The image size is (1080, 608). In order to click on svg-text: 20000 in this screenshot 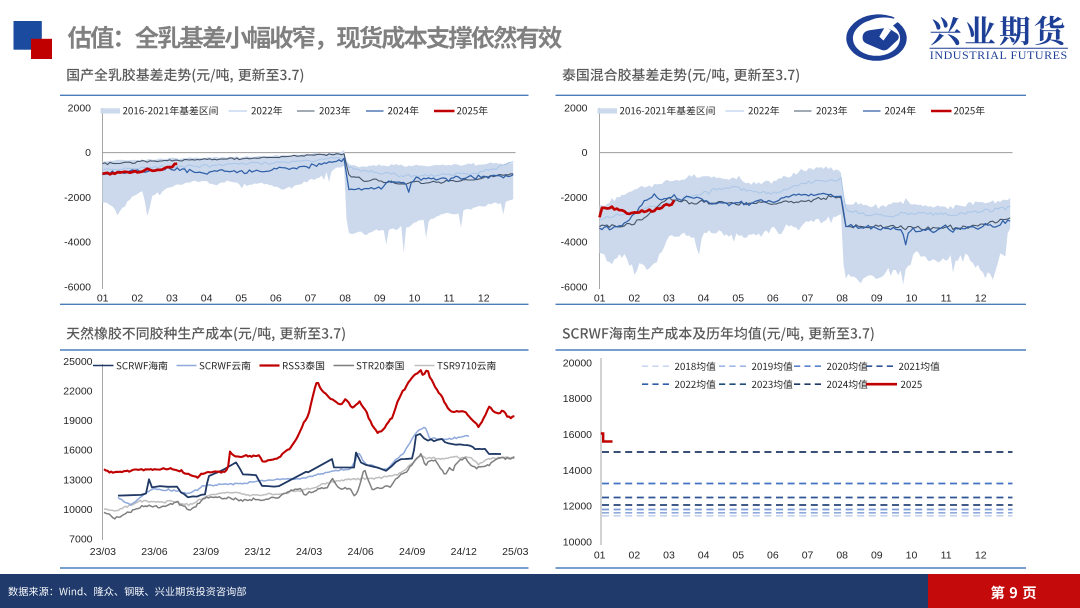, I will do `click(577, 363)`.